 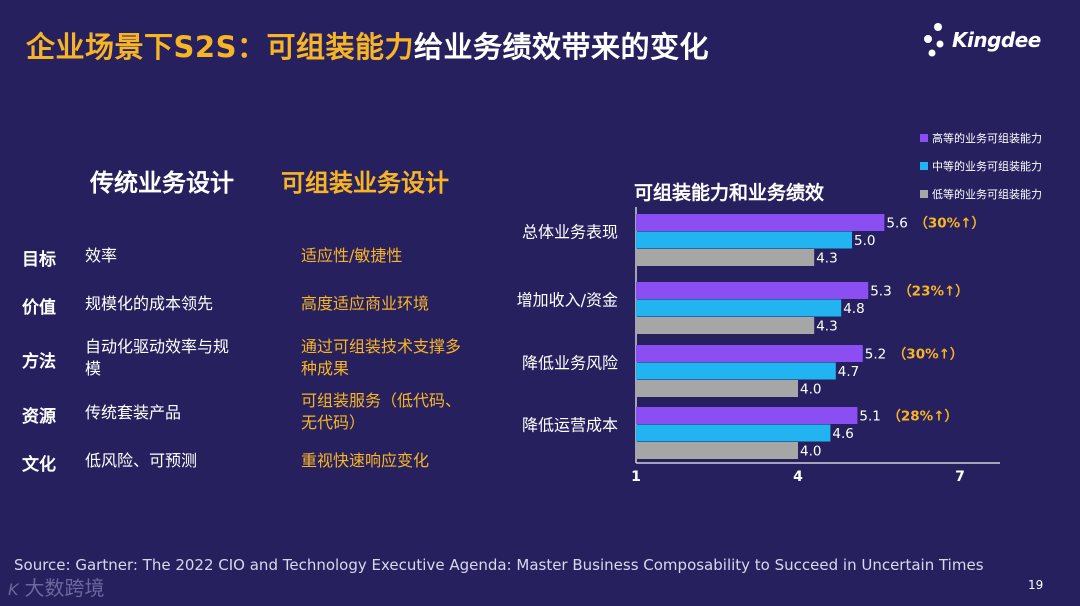 I want to click on bar-value-label: 5.2, so click(x=875, y=355).